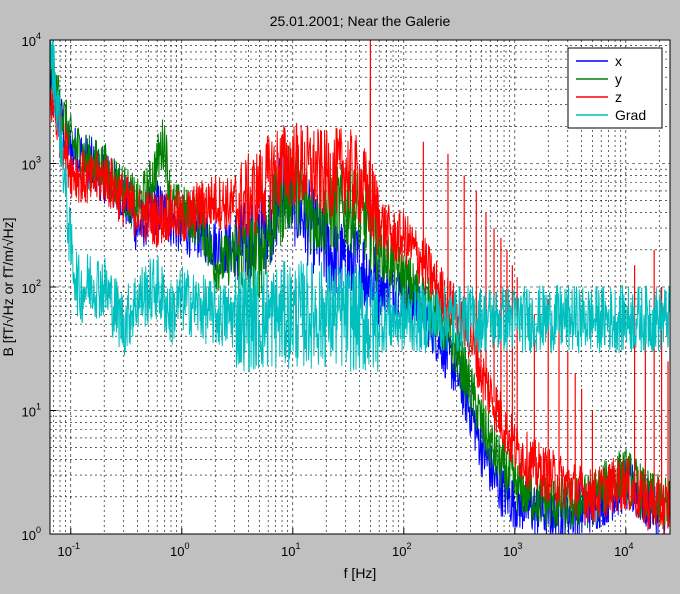  What do you see at coordinates (187, 546) in the screenshot?
I see `x-tick-label-exponent: 0` at bounding box center [187, 546].